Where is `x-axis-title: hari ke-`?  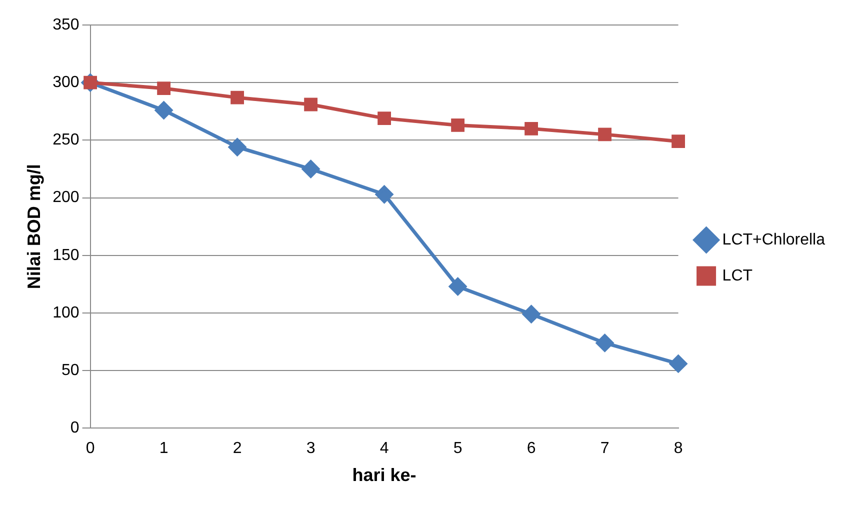
x-axis-title: hari ke- is located at coordinates (384, 475).